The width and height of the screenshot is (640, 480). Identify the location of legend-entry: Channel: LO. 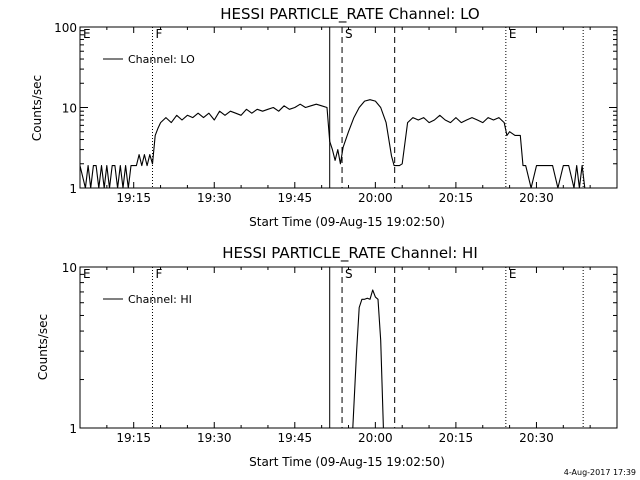
(161, 59).